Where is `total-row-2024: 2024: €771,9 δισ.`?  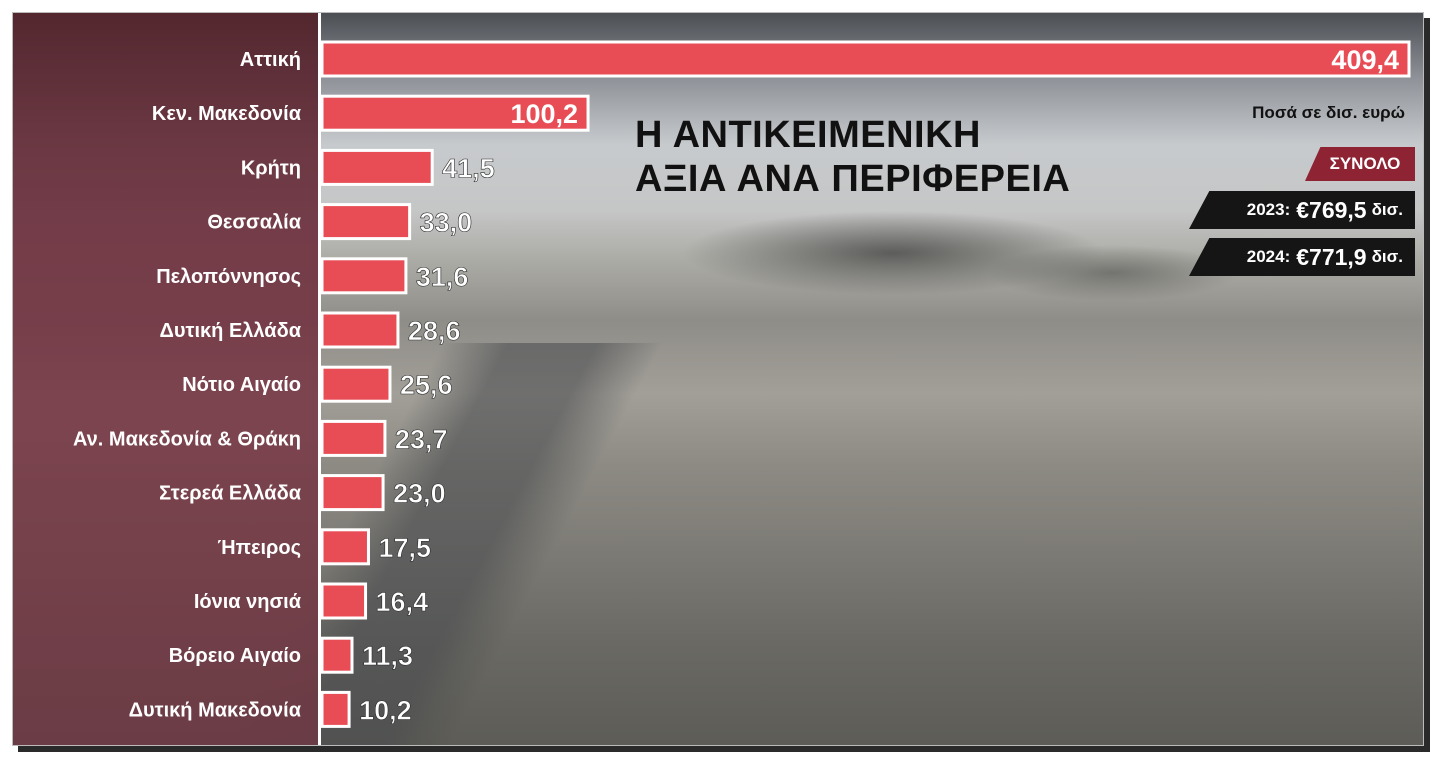 total-row-2024: 2024: €771,9 δισ. is located at coordinates (1302, 257).